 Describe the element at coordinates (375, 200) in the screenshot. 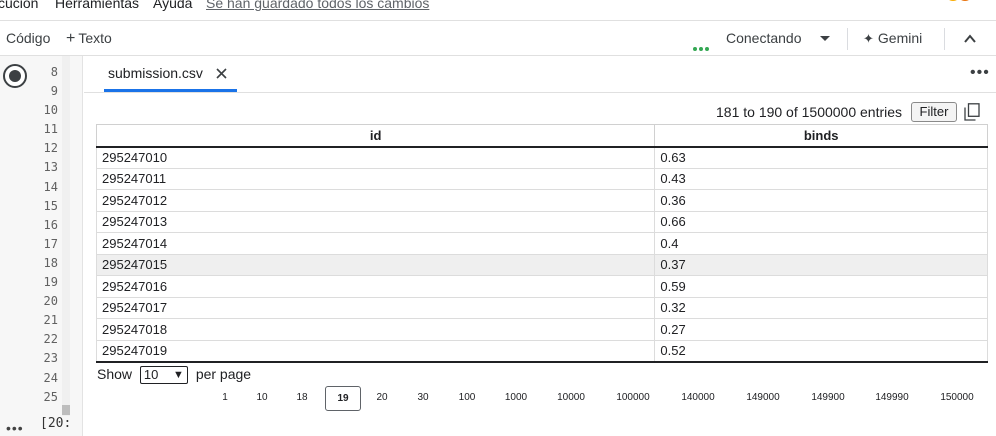

I see `cell-id: 295247012` at that location.